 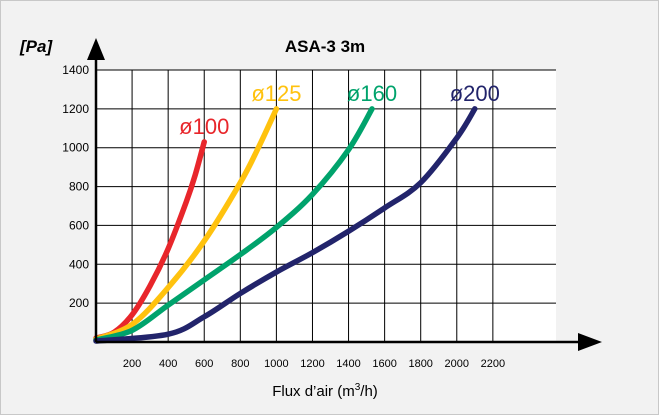 What do you see at coordinates (132, 364) in the screenshot?
I see `x-tick-label-200: 200` at bounding box center [132, 364].